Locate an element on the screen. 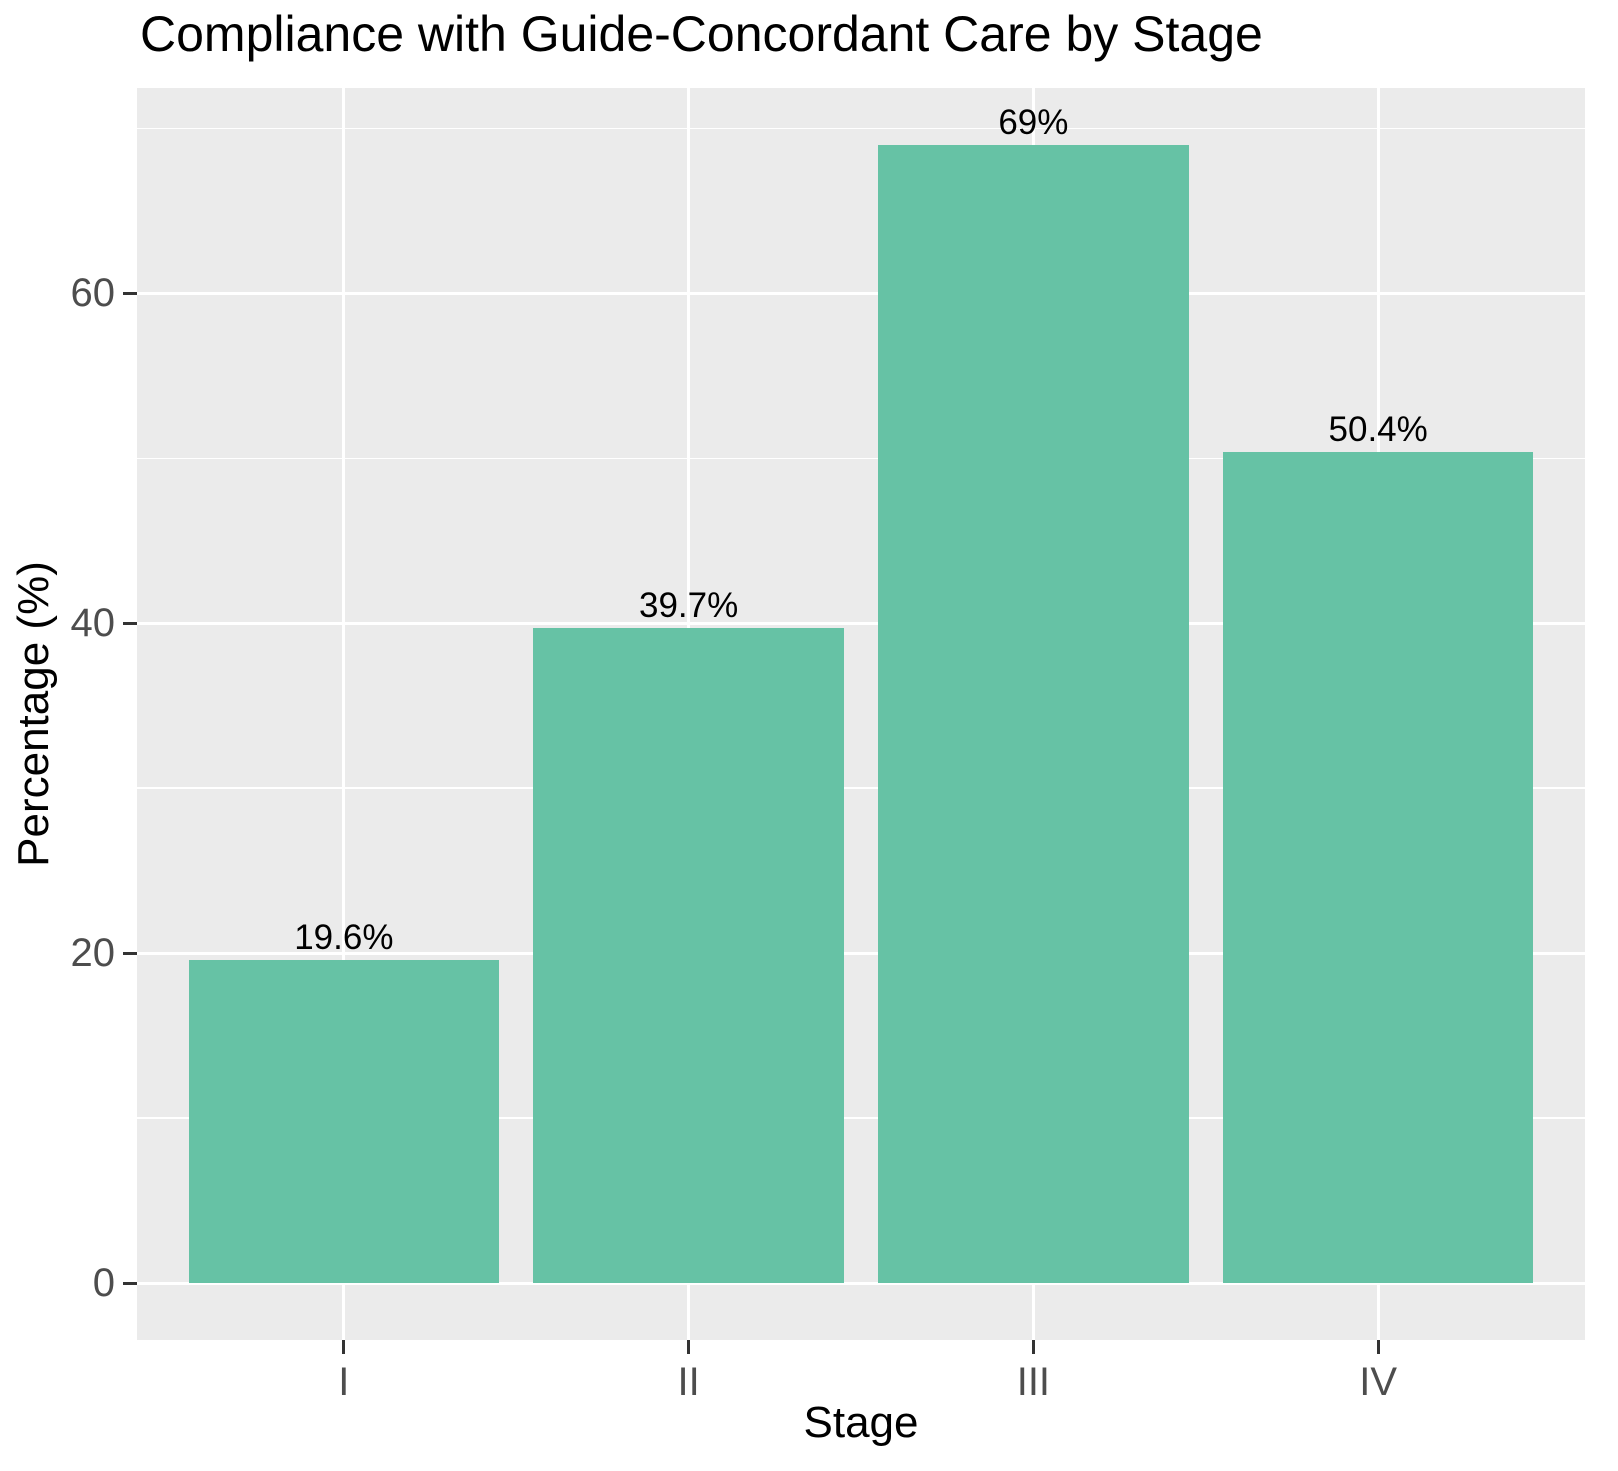 The image size is (1618, 1471). y-tick-label-0: 0 is located at coordinates (103, 1283).